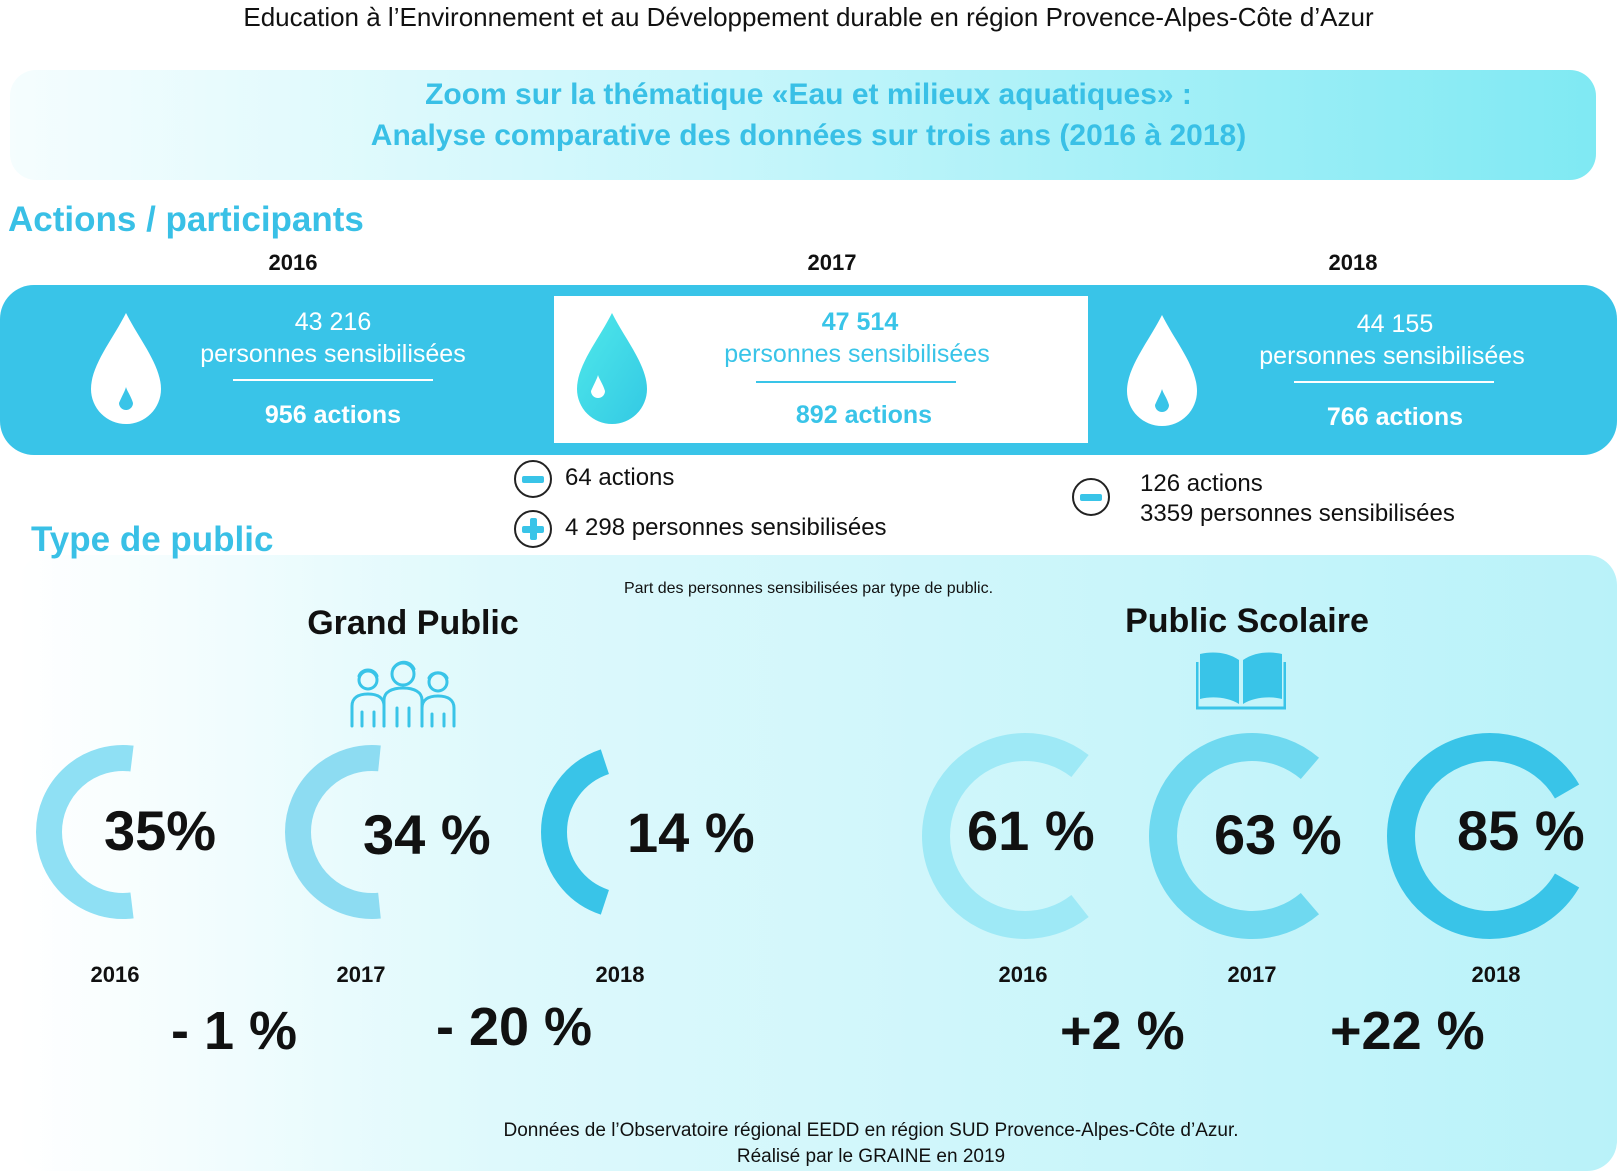 Image resolution: width=1617 pixels, height=1171 pixels. I want to click on grand-public-year-2016: 2016, so click(115, 974).